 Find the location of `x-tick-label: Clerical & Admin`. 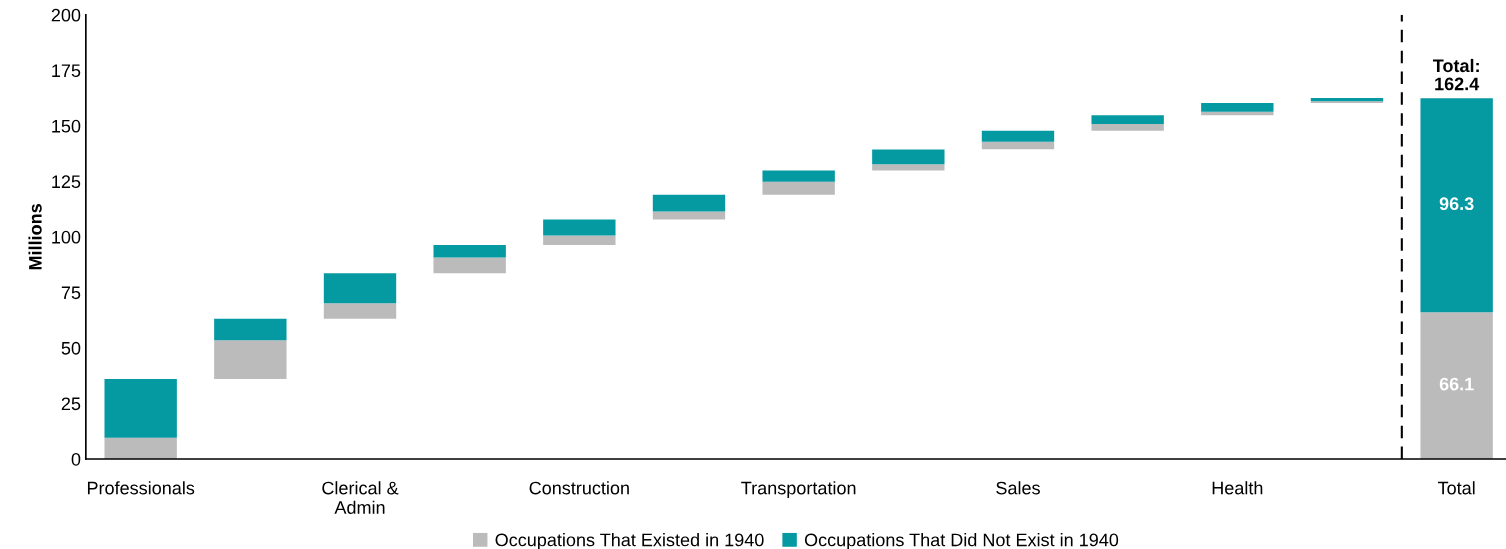

x-tick-label: Clerical & Admin is located at coordinates (360, 497).